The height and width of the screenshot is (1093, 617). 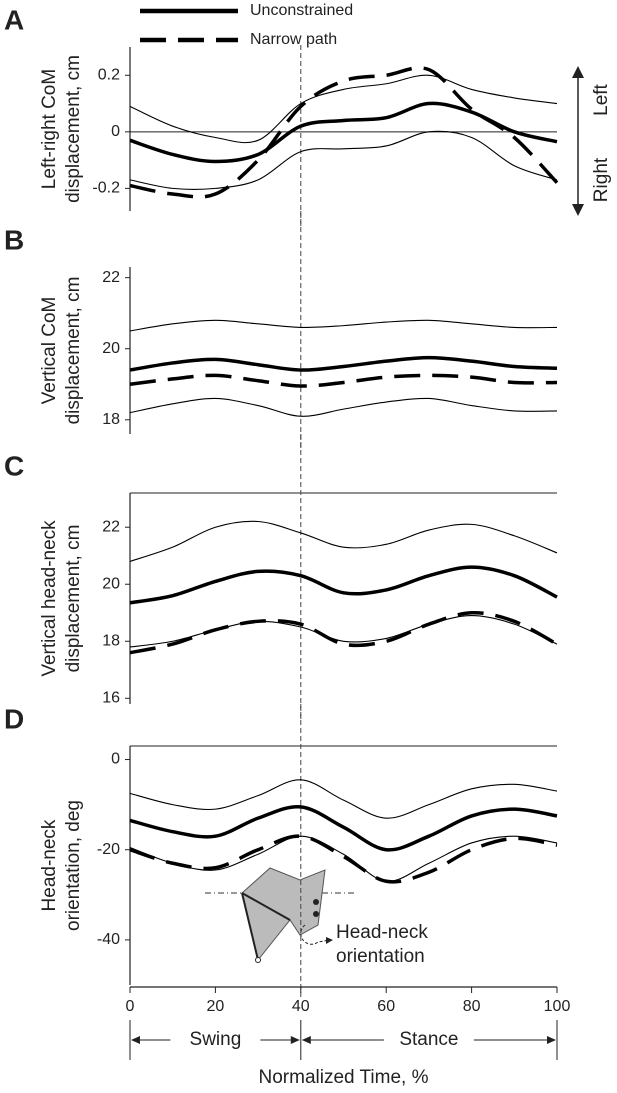 I want to click on x-tick-label: 100, so click(x=557, y=1006).